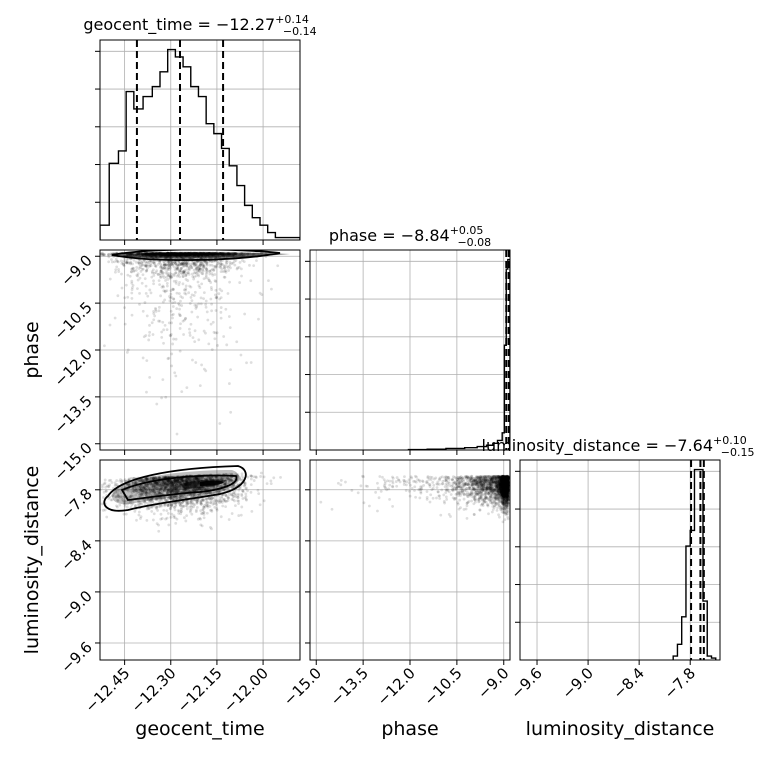 This screenshot has width=760, height=760. I want to click on histogram-step, so click(458, 354).